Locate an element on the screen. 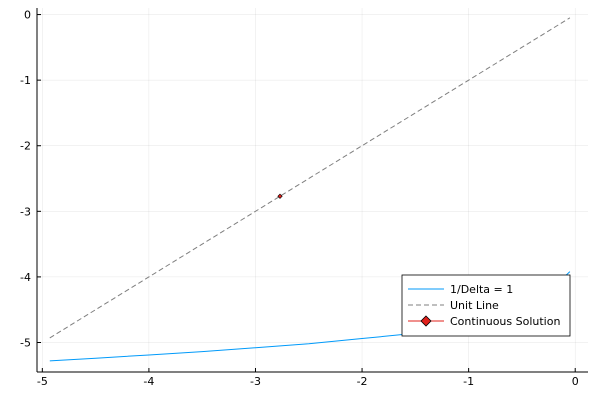  legend: 1/Delta = 1 Unit Line Continuous Solution is located at coordinates (486, 305).